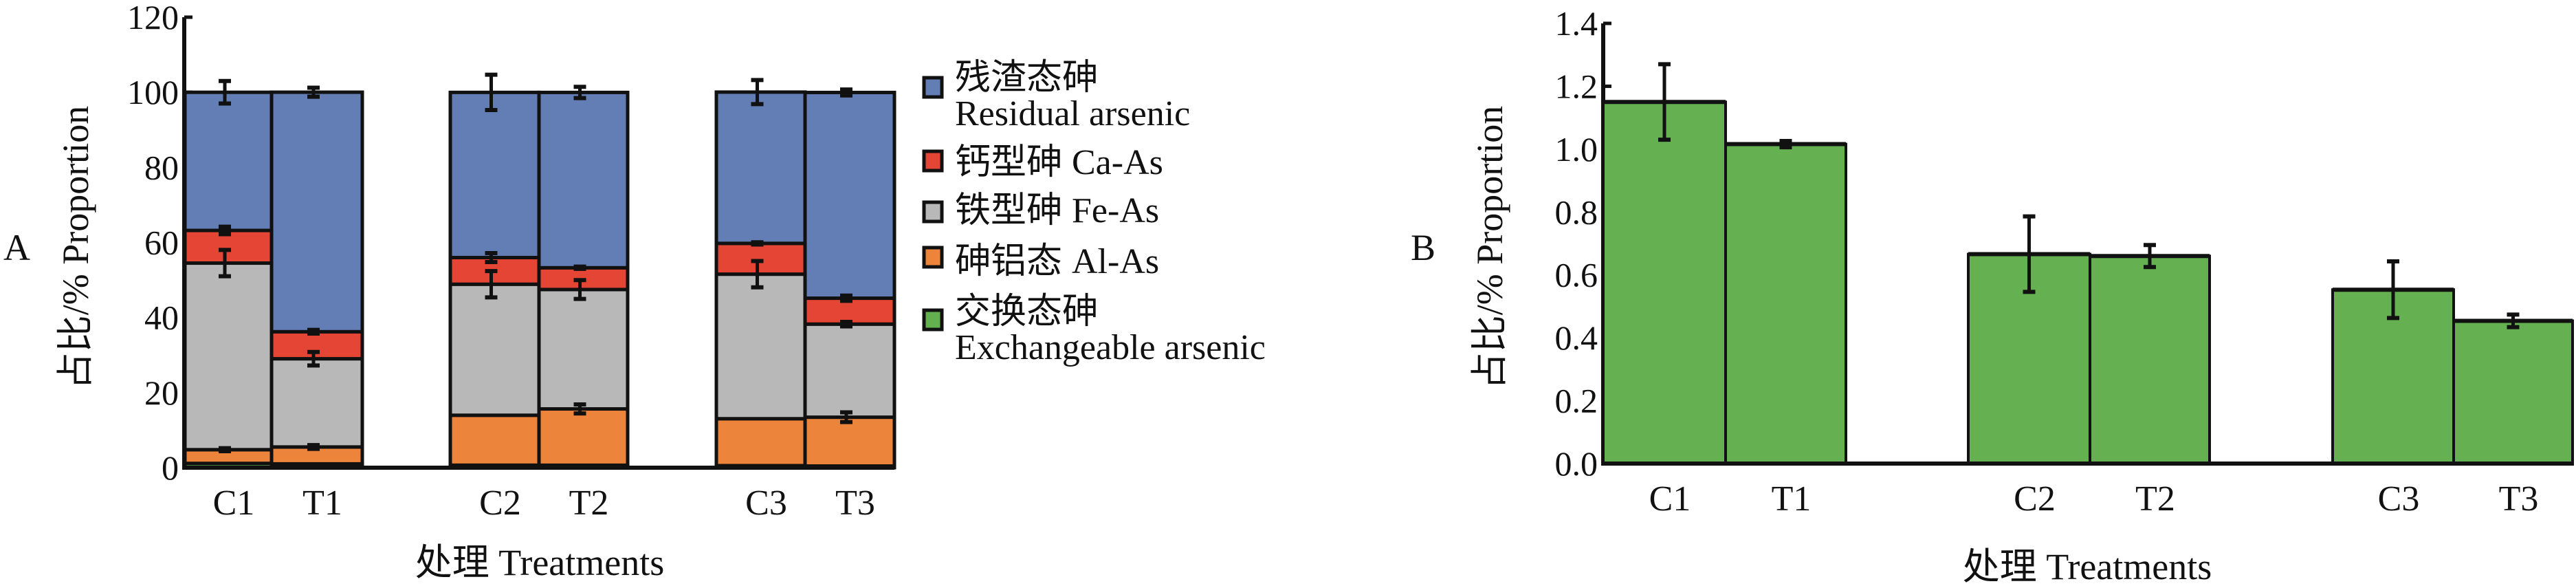 Image resolution: width=2576 pixels, height=586 pixels. What do you see at coordinates (849, 442) in the screenshot?
I see `bar-segment-T3-al-as` at bounding box center [849, 442].